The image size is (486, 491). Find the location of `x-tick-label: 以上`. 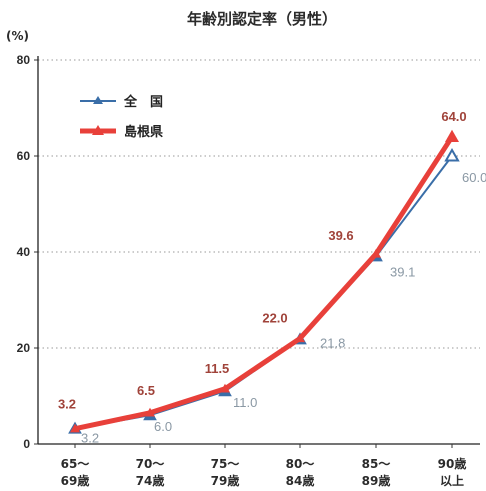

x-tick-label: 以上 is located at coordinates (452, 480).